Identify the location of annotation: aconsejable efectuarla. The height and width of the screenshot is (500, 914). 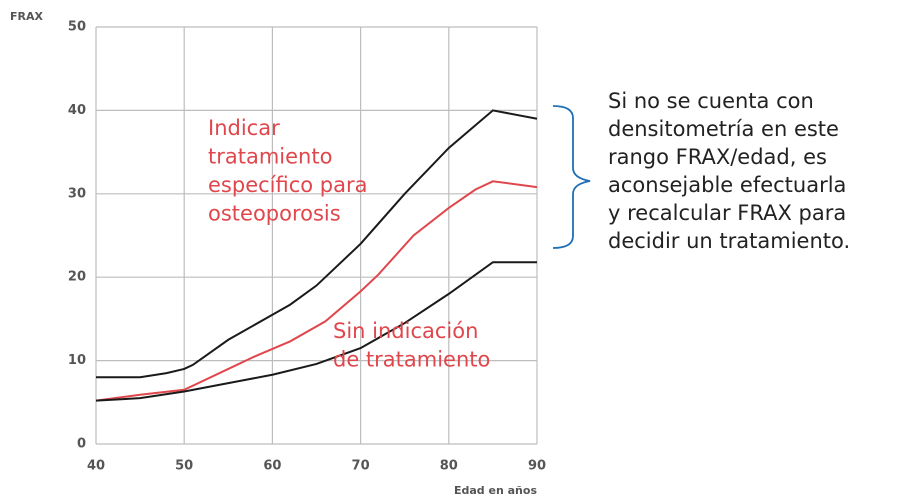
(727, 185).